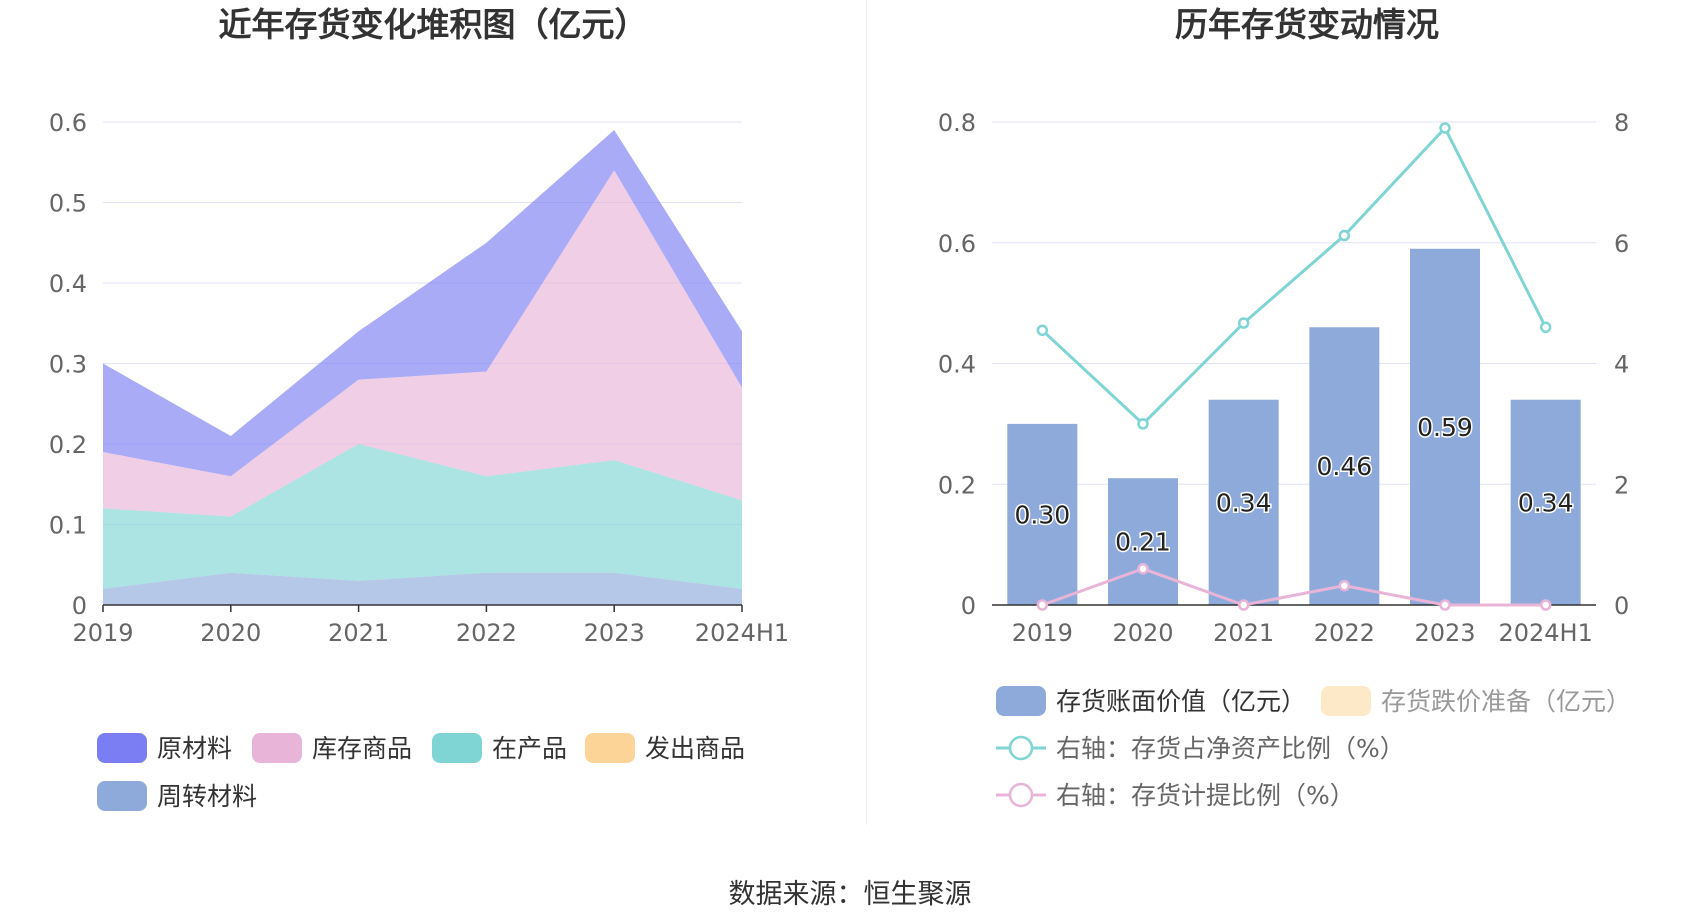 The width and height of the screenshot is (1700, 918). What do you see at coordinates (1230, 748) in the screenshot?
I see `legend-label: 右轴：存货占净资产比例（%）` at bounding box center [1230, 748].